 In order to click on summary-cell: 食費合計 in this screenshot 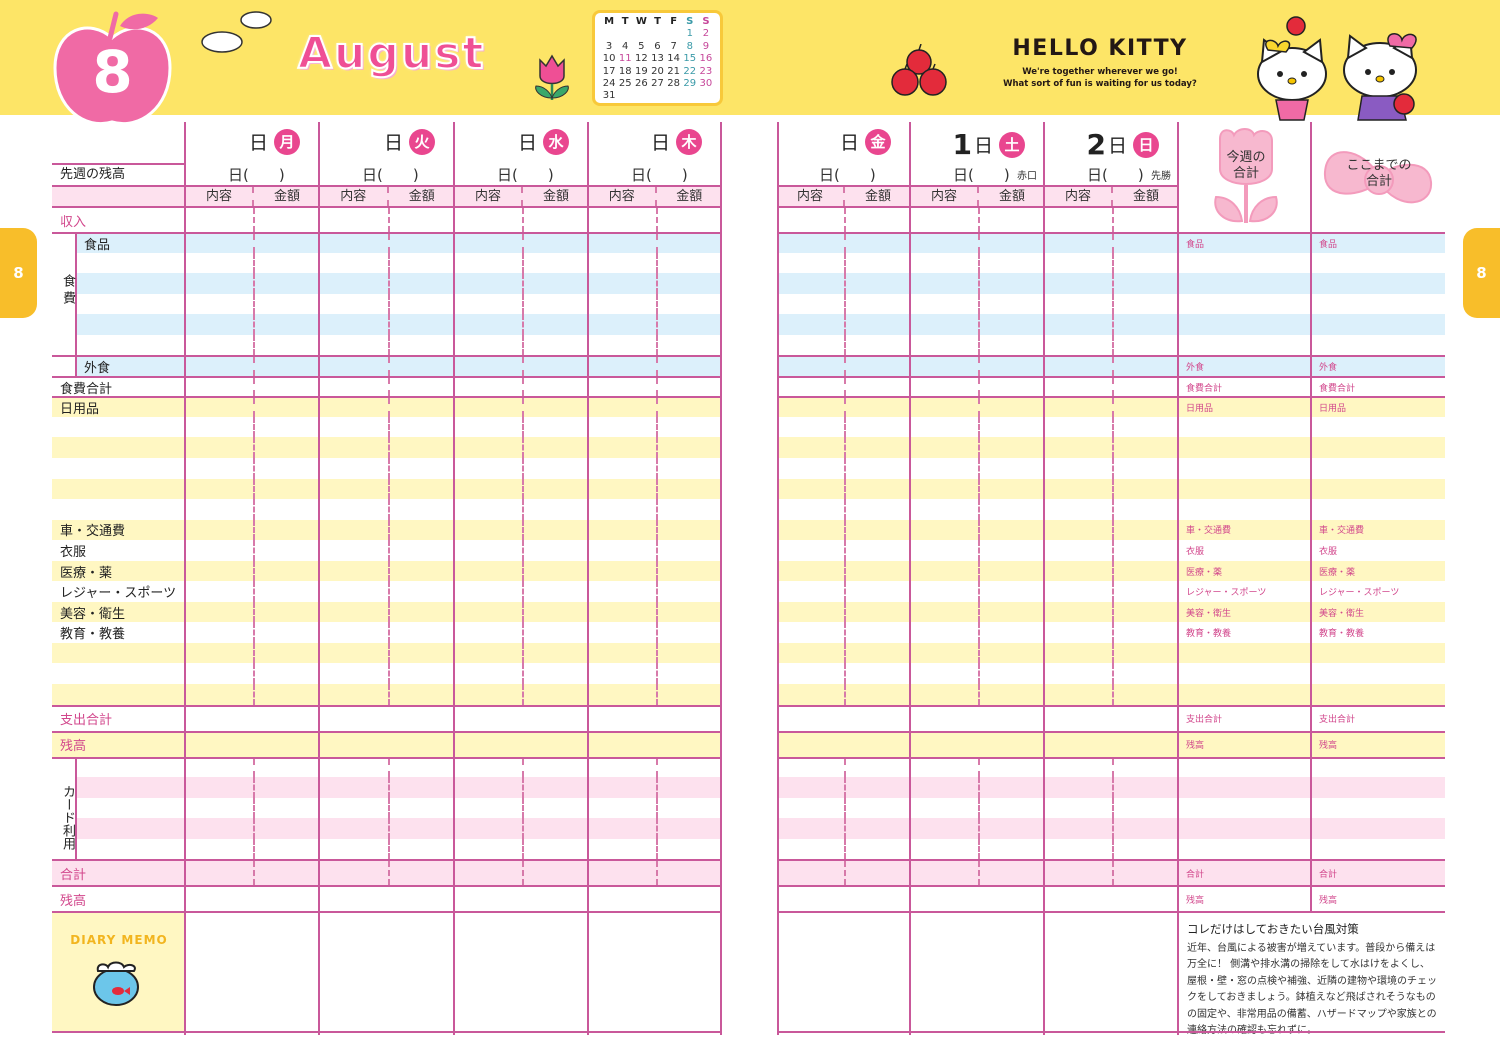, I will do `click(1378, 387)`.